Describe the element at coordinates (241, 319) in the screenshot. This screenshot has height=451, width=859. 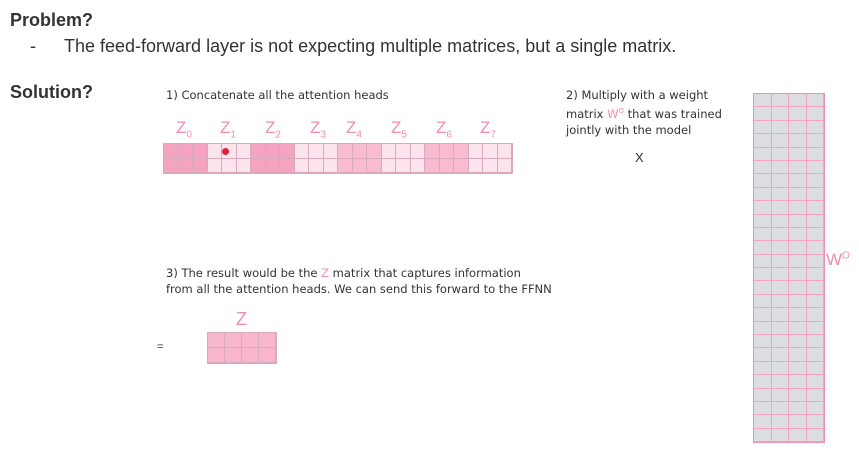
I see `z-result-label: Z` at that location.